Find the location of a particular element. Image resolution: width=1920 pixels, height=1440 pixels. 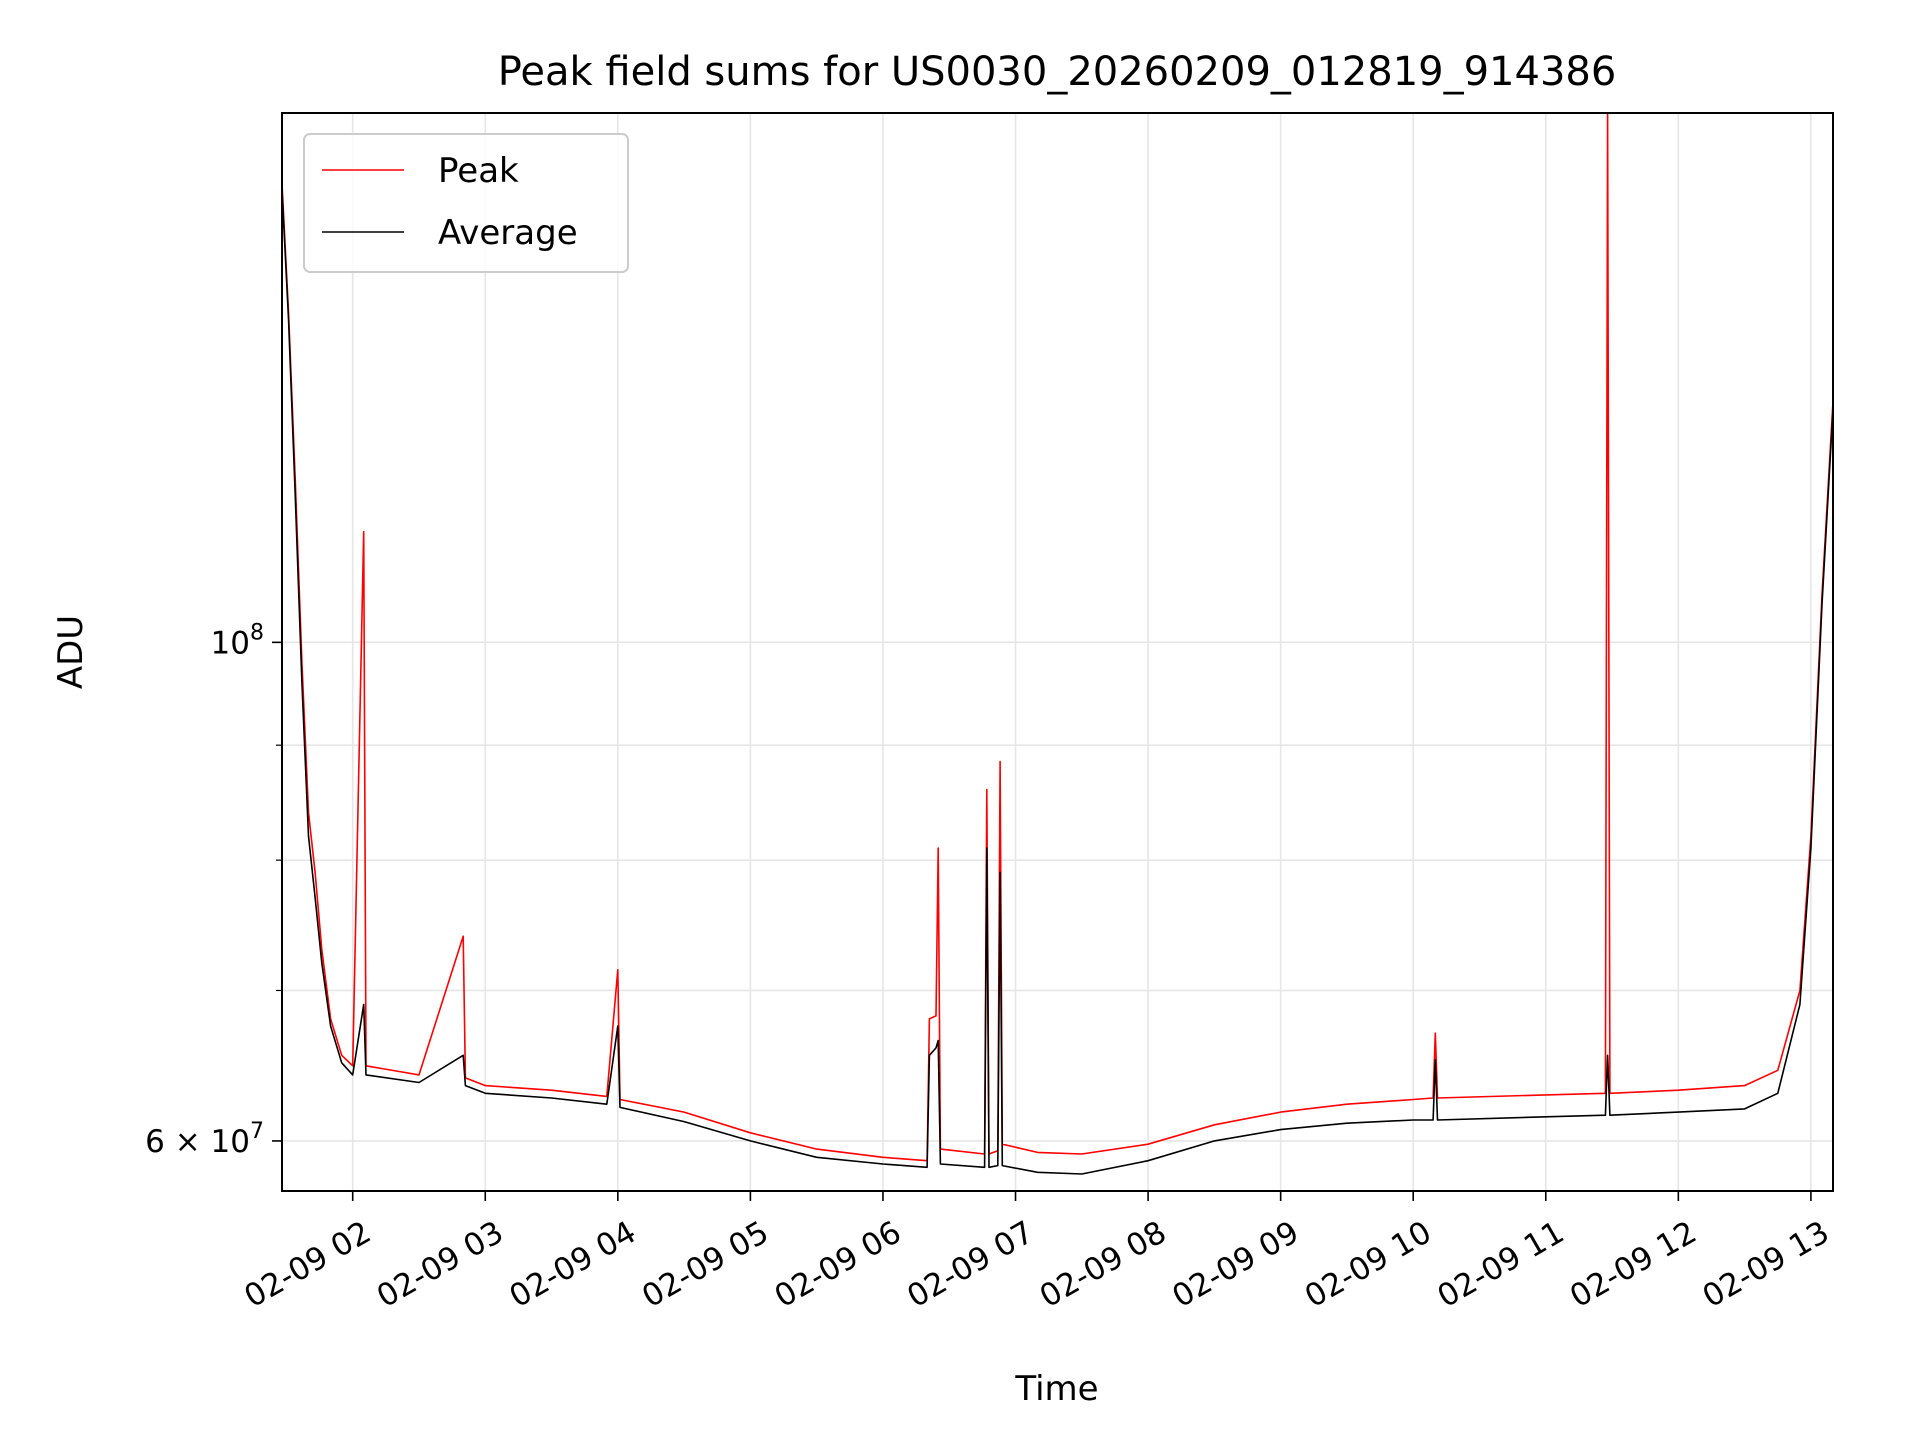

x-axis-label: Time is located at coordinates (1056, 1389).